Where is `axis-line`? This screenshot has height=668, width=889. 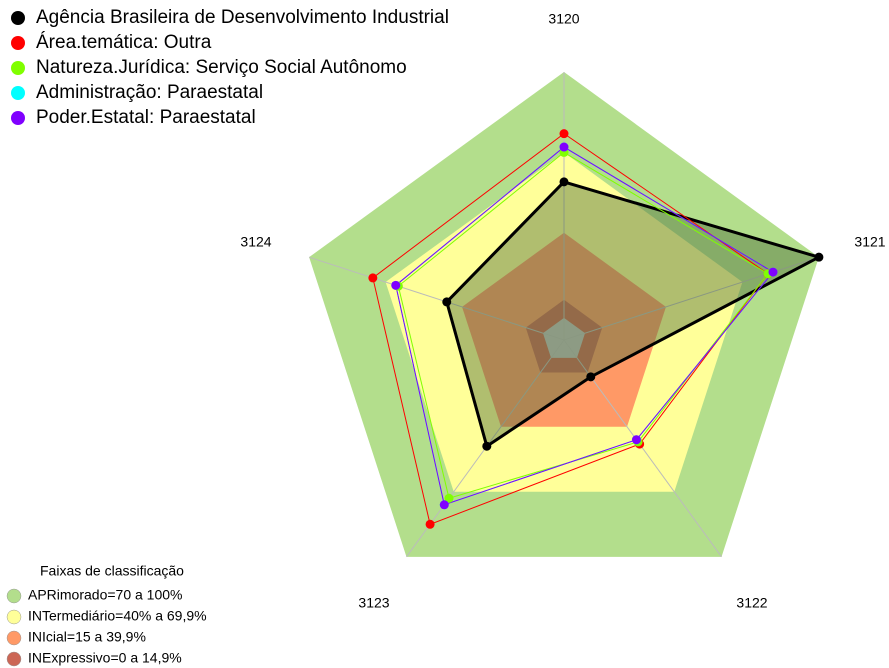 axis-line is located at coordinates (436, 298).